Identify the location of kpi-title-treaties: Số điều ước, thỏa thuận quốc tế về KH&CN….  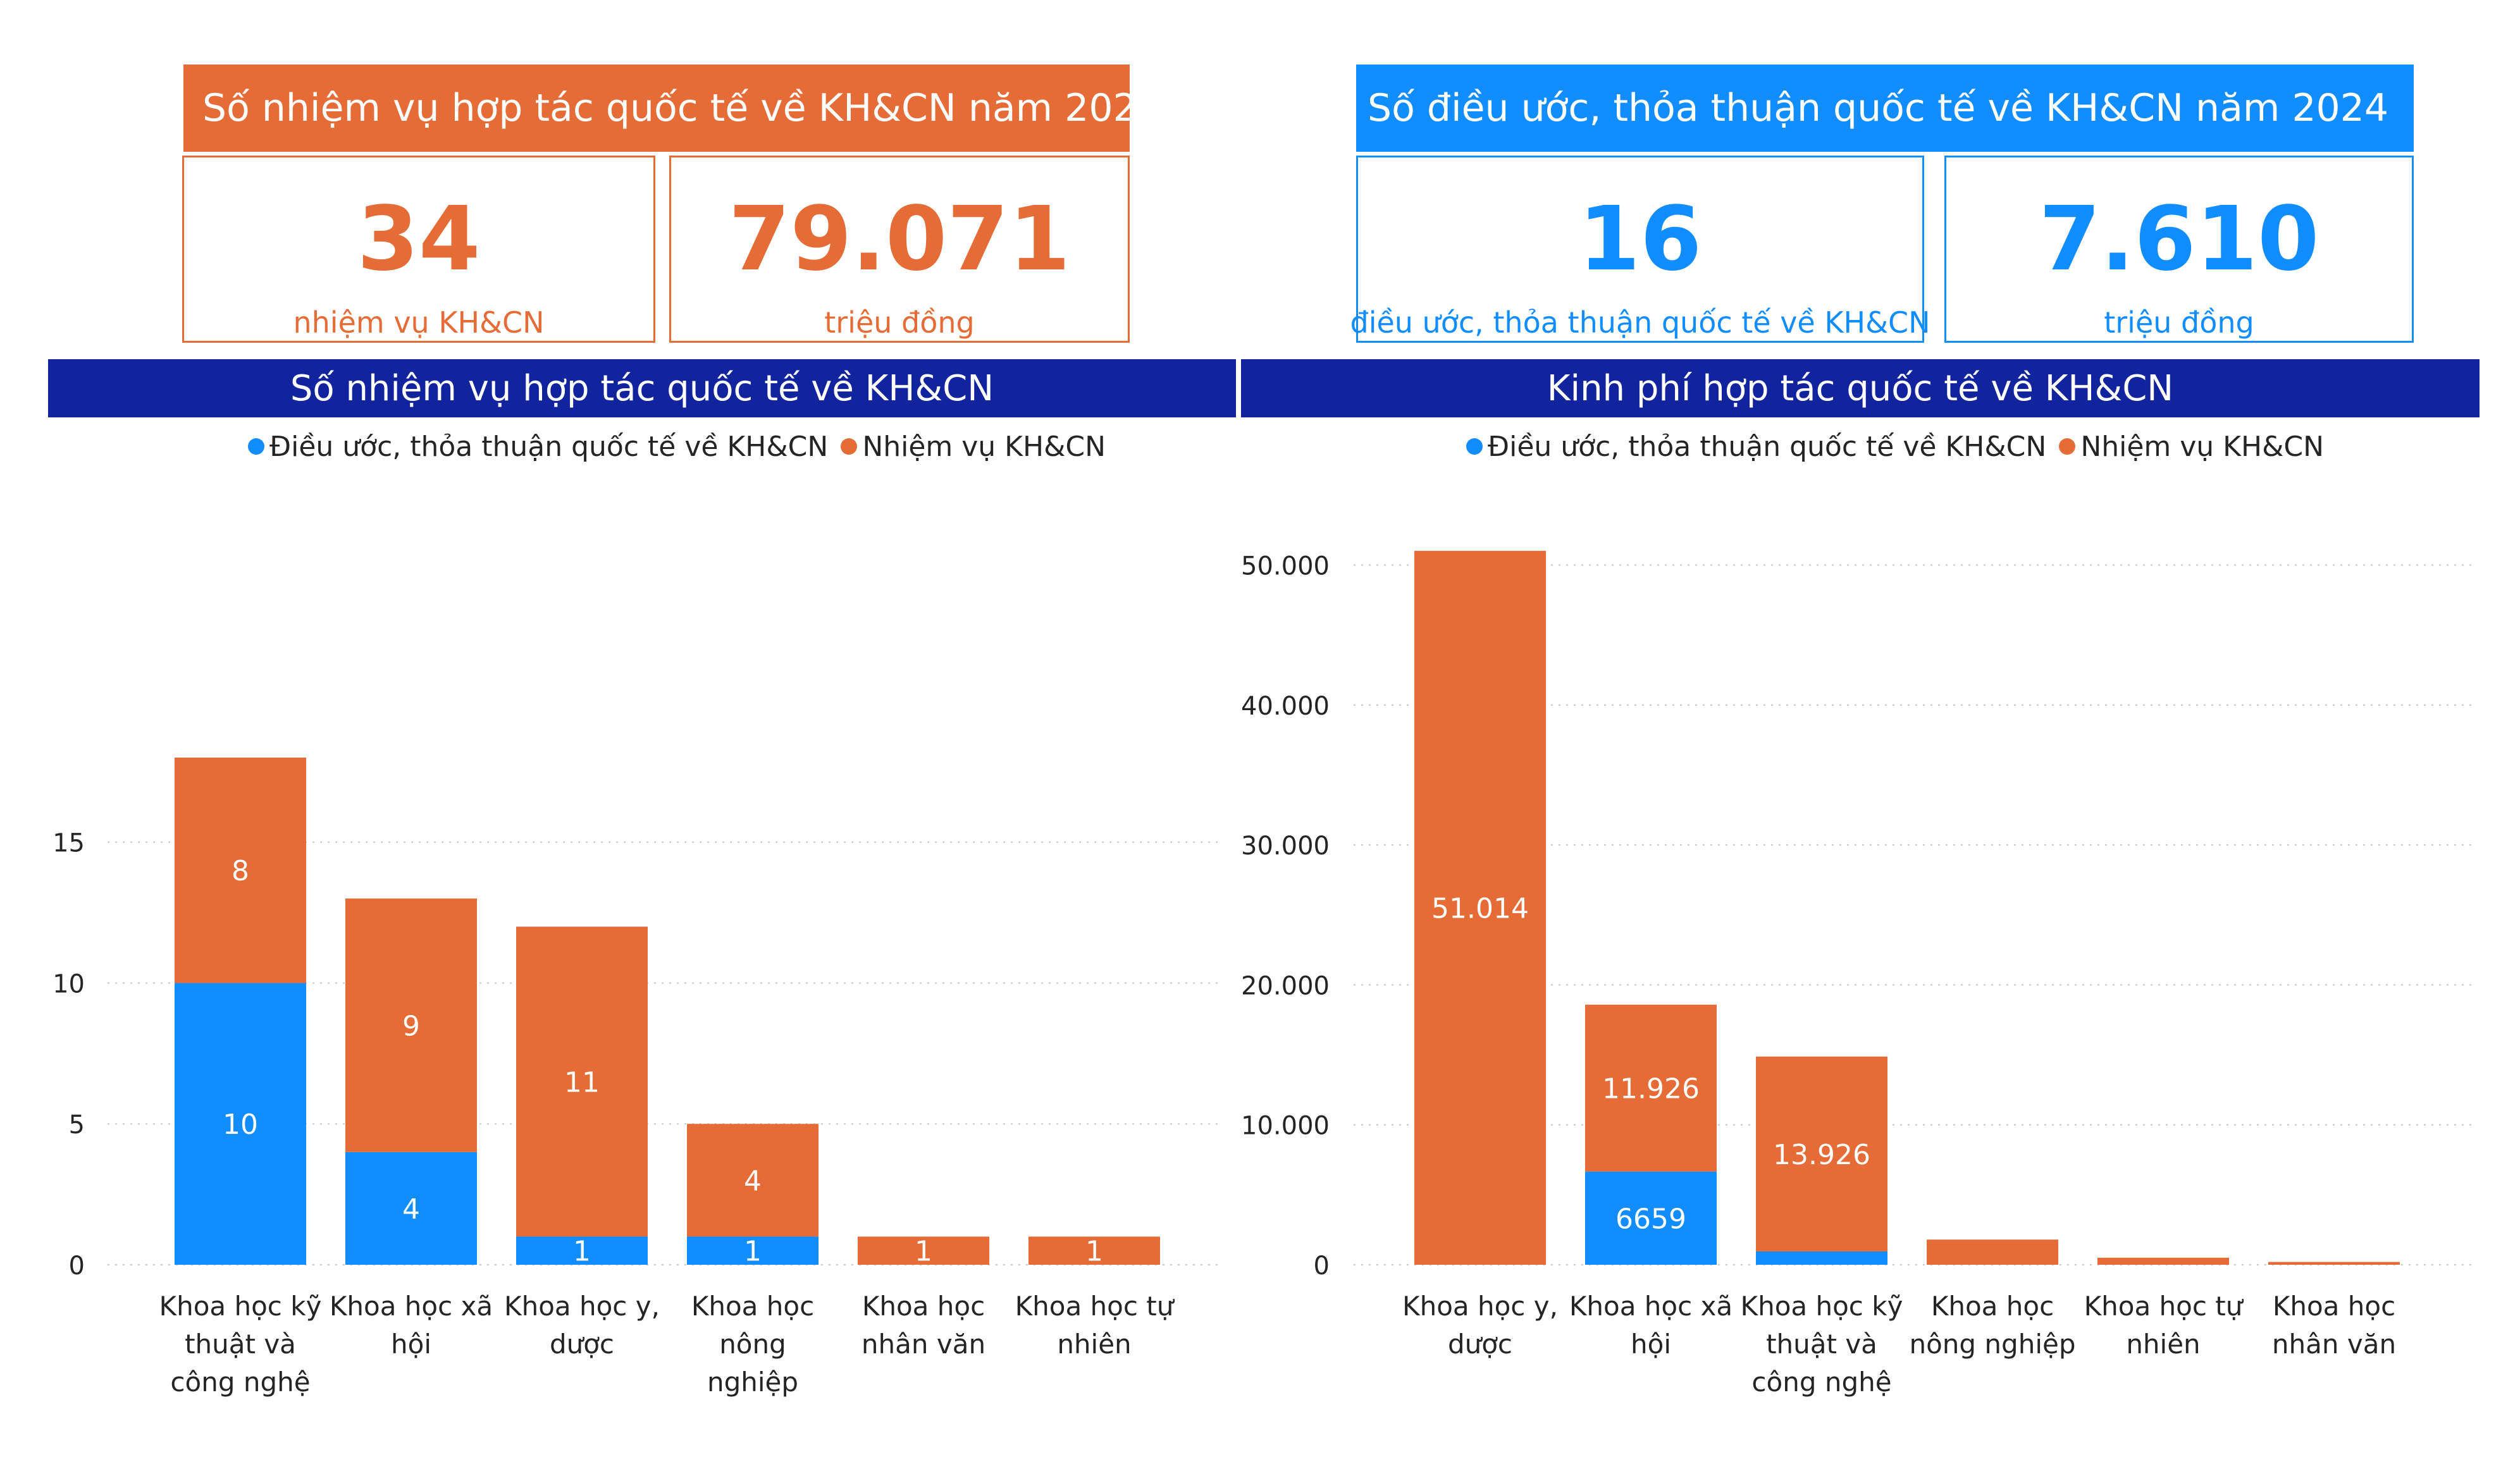
(1885, 108).